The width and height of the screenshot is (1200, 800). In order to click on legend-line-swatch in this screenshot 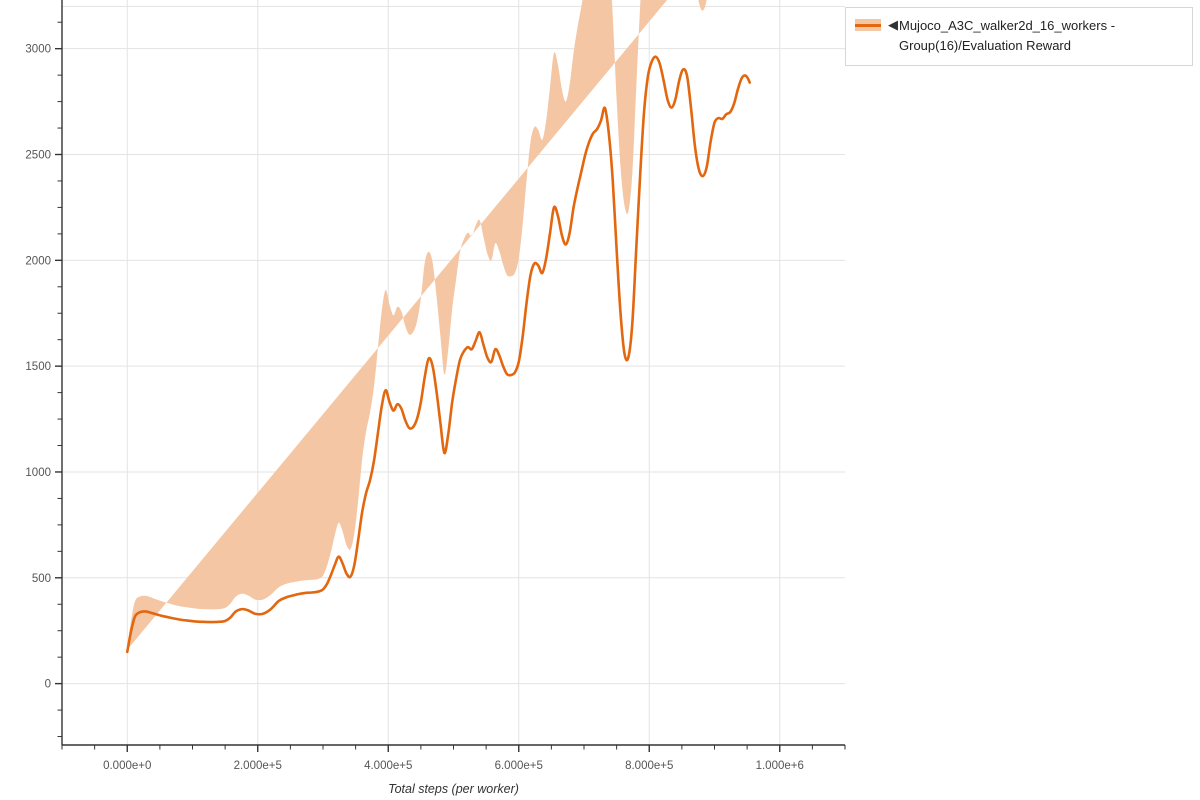, I will do `click(868, 25)`.